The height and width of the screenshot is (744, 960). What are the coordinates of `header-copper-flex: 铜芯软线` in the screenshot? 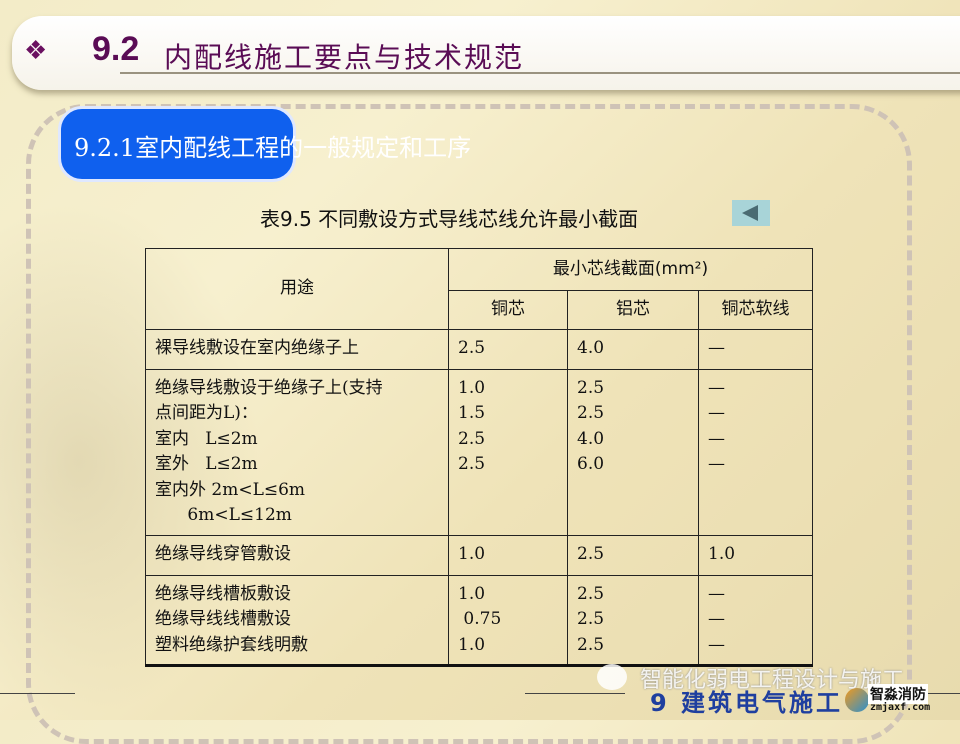 It's located at (755, 310).